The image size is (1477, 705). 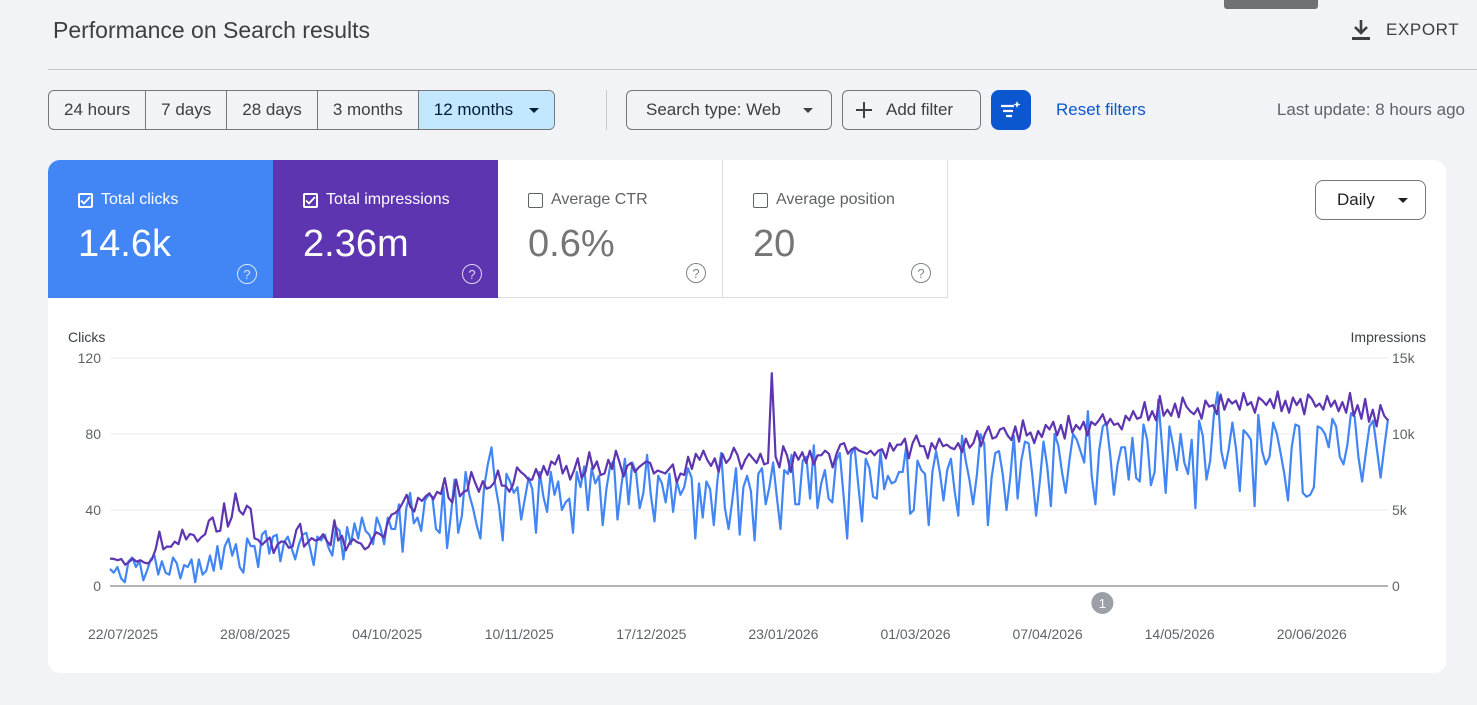 I want to click on filter-sparkle-icon, so click(x=1011, y=109).